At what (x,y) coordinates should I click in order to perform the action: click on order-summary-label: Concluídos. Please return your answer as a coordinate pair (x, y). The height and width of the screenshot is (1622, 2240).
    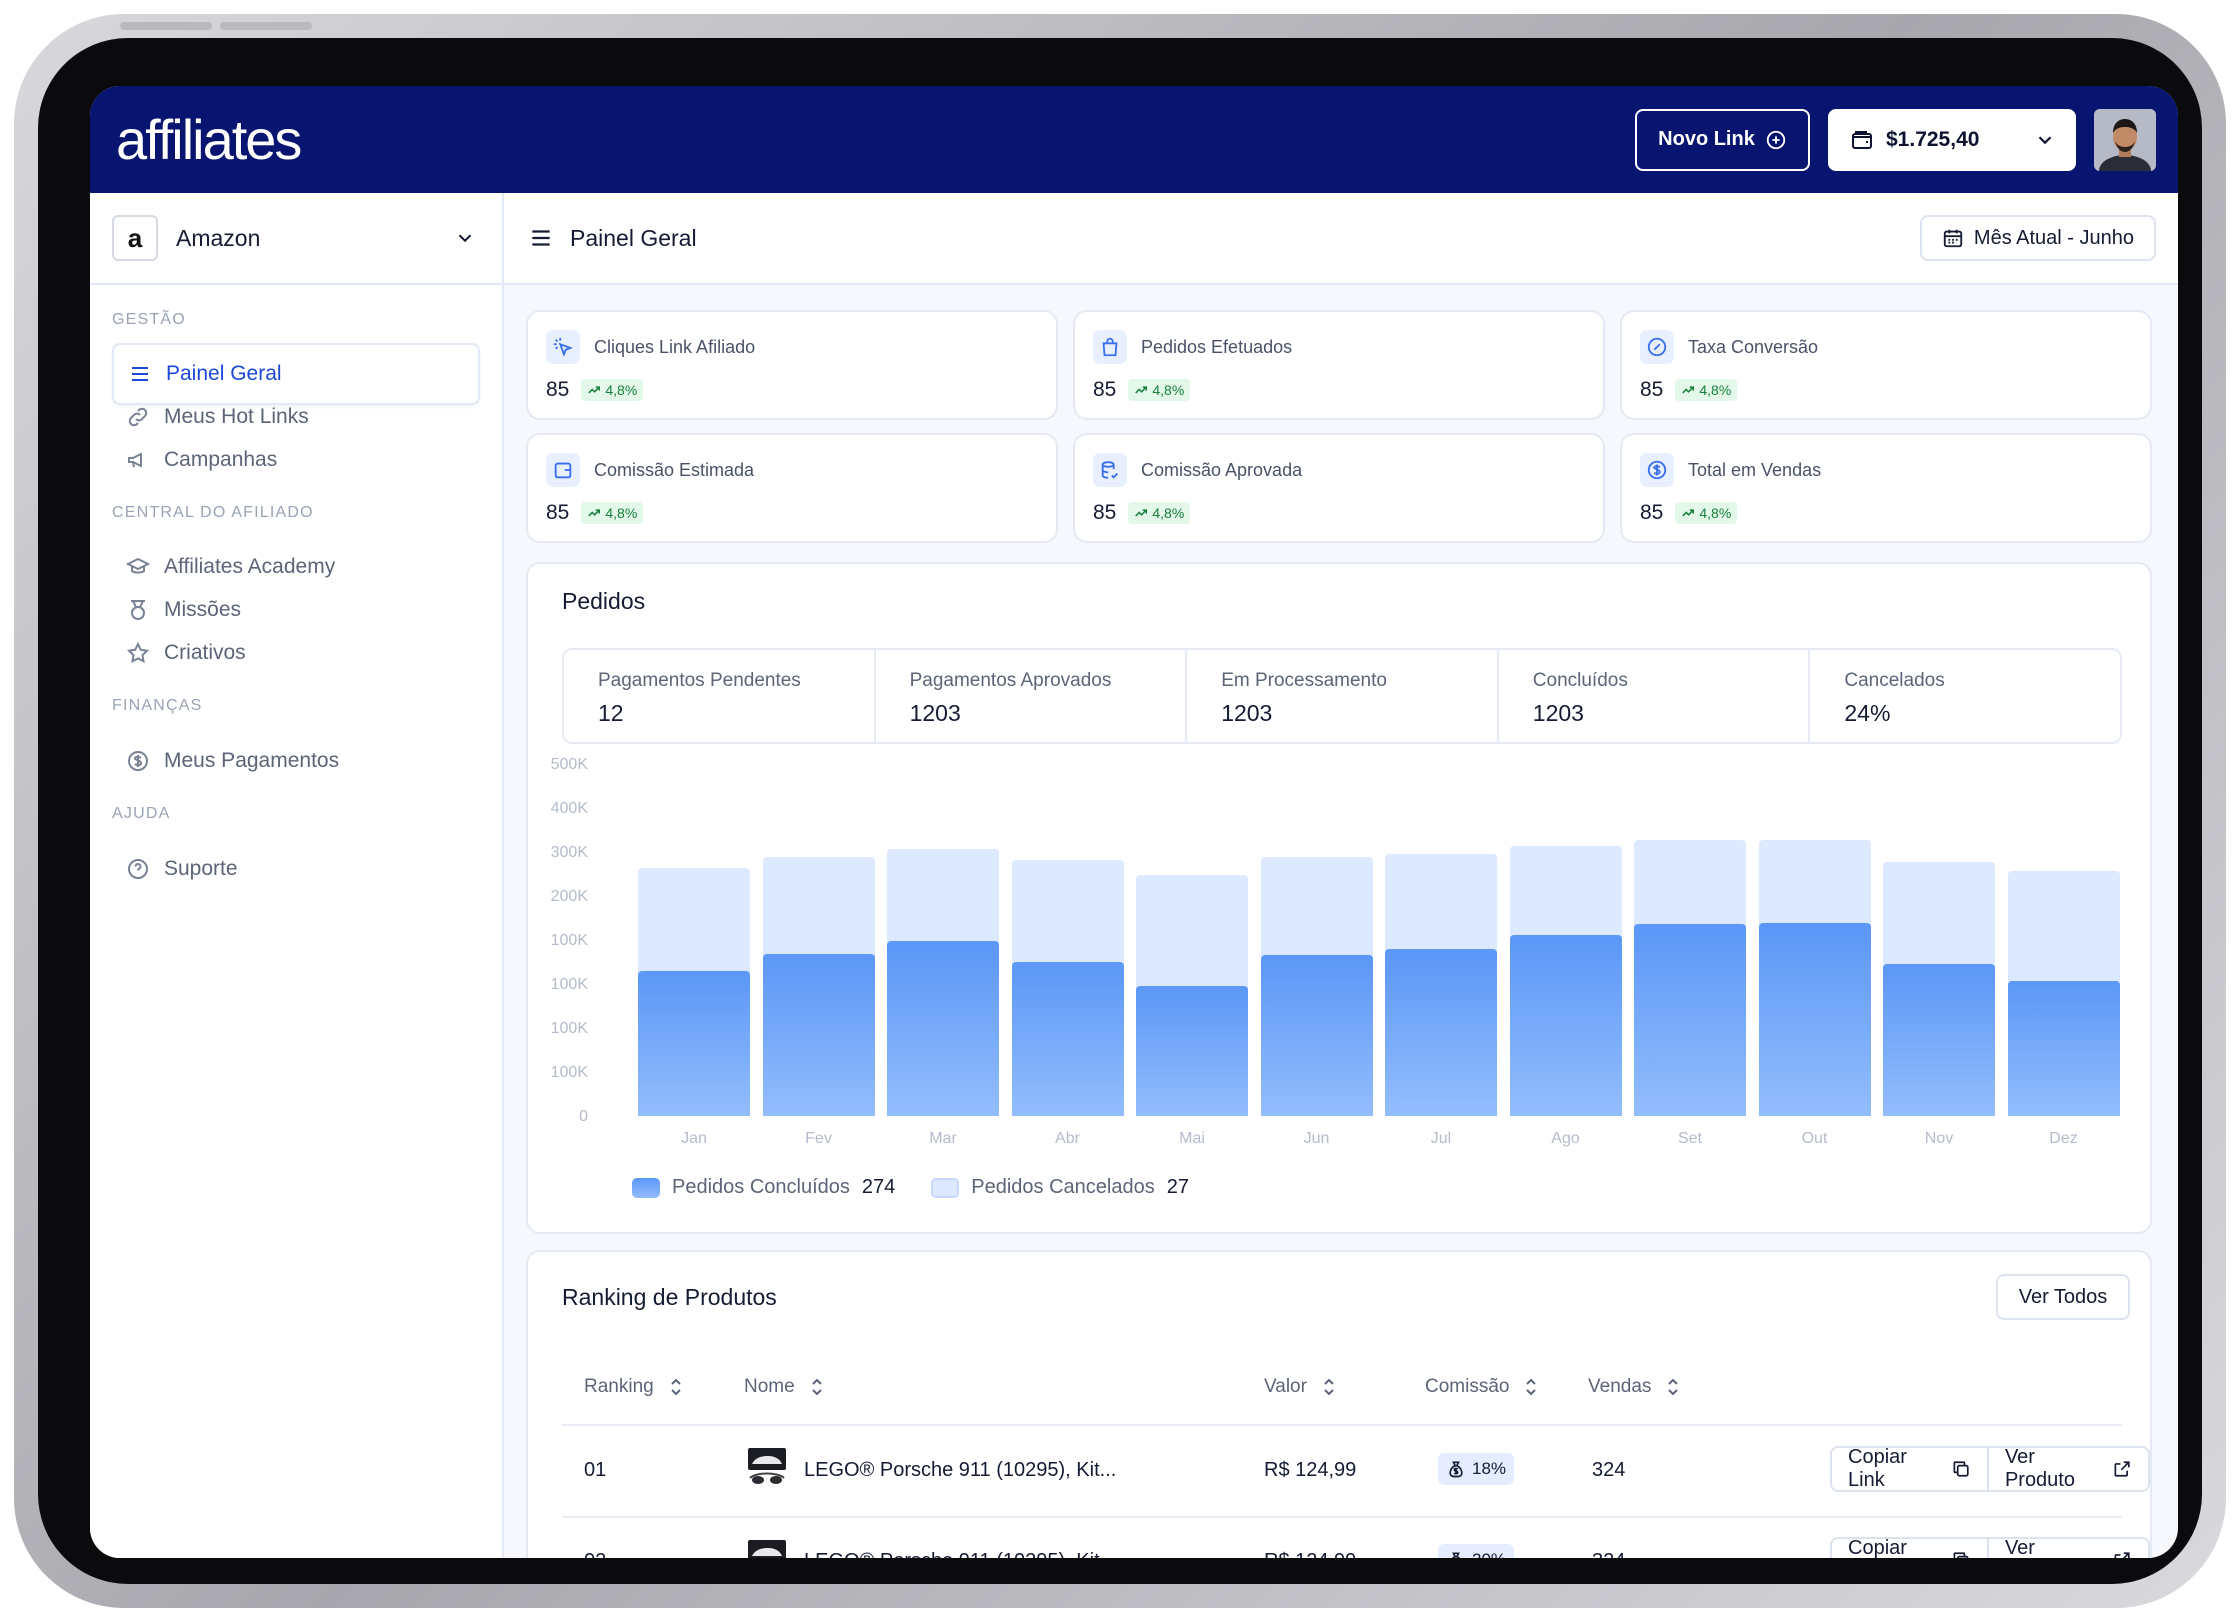
    Looking at the image, I should click on (1580, 680).